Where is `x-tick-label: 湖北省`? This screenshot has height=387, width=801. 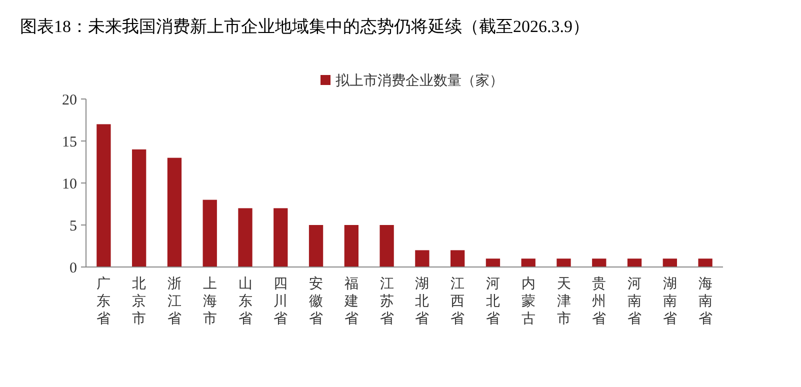 x-tick-label: 湖北省 is located at coordinates (422, 301).